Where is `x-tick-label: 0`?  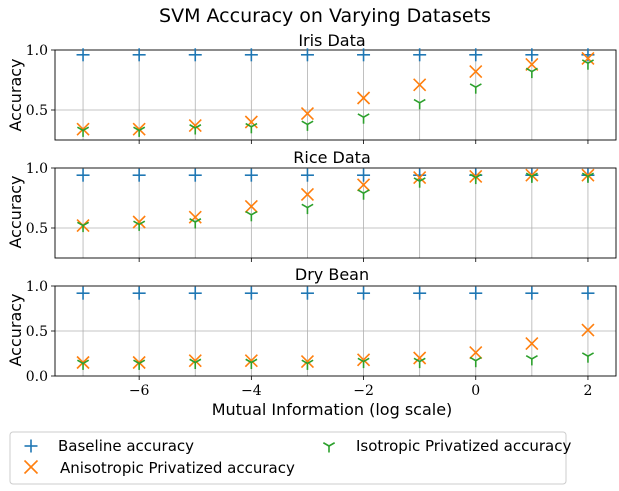 x-tick-label: 0 is located at coordinates (475, 391).